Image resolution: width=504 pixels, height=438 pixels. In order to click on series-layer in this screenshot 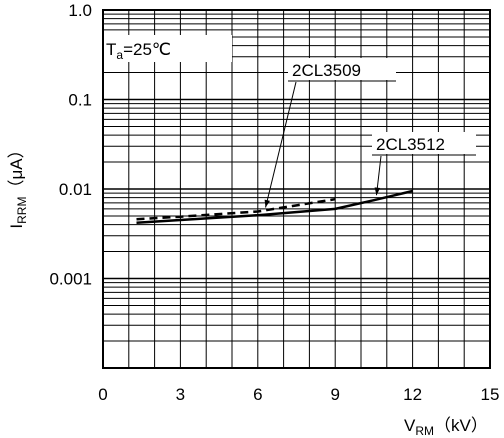, I will do `click(274, 206)`.